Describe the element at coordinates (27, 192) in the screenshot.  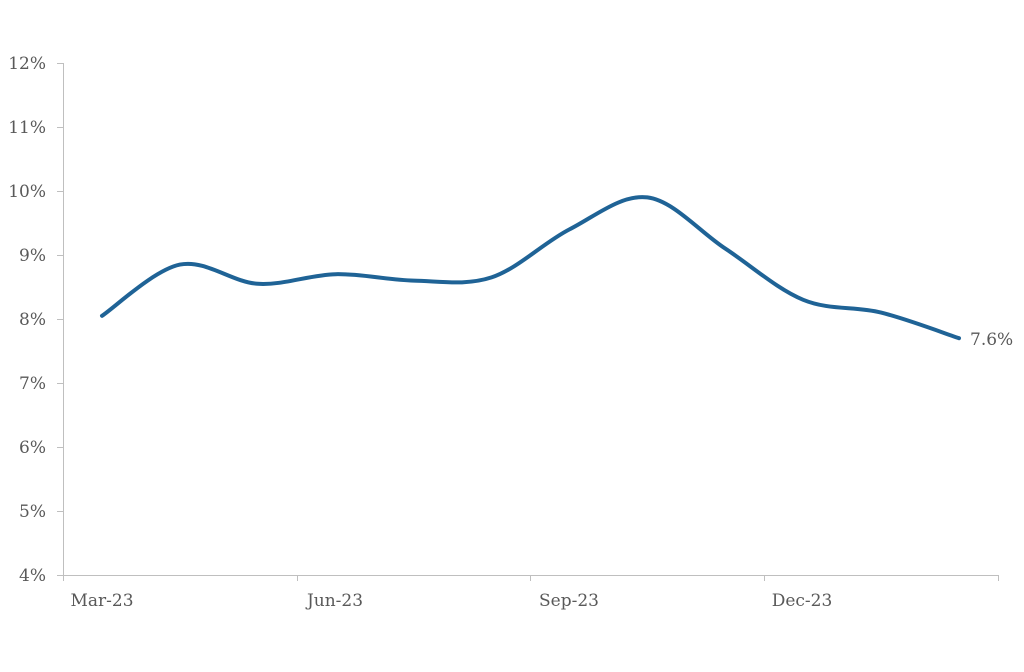
I see `y-tick-label: 10%` at that location.